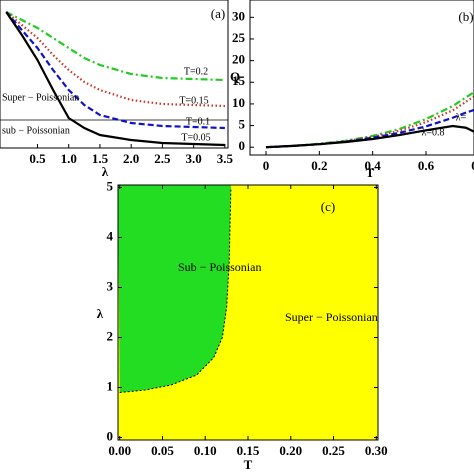 The width and height of the screenshot is (474, 474). What do you see at coordinates (331, 317) in the screenshot?
I see `region-label: Super − Poissonian` at bounding box center [331, 317].